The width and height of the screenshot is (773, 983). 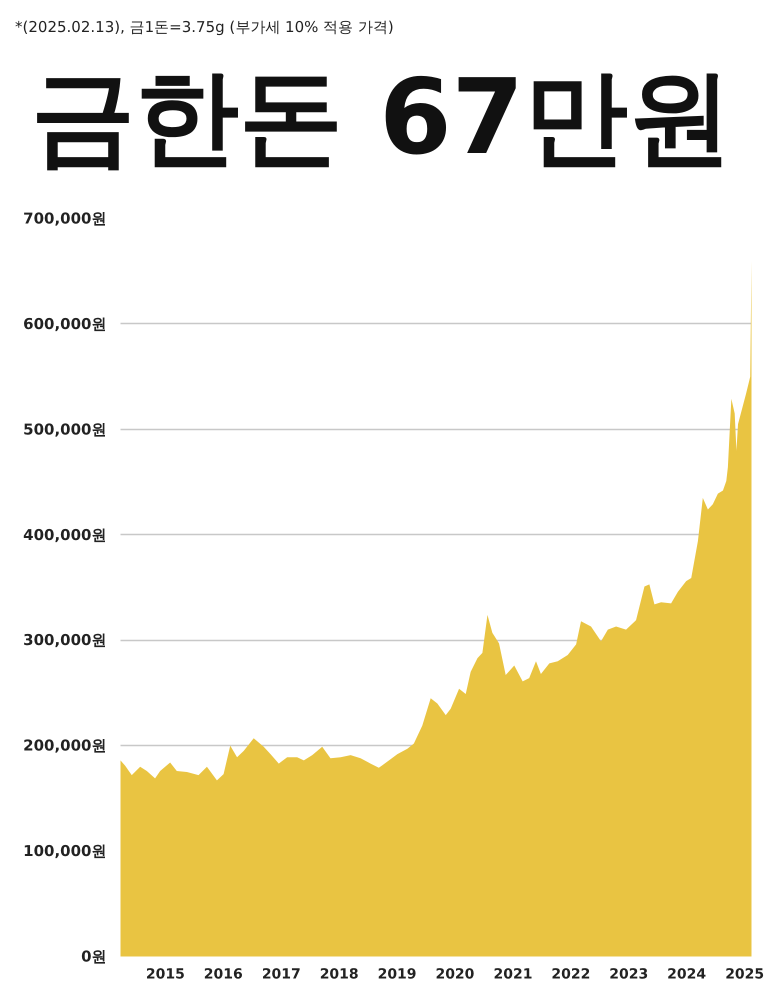 What do you see at coordinates (65, 219) in the screenshot?
I see `y-tick-label: 700,000원` at bounding box center [65, 219].